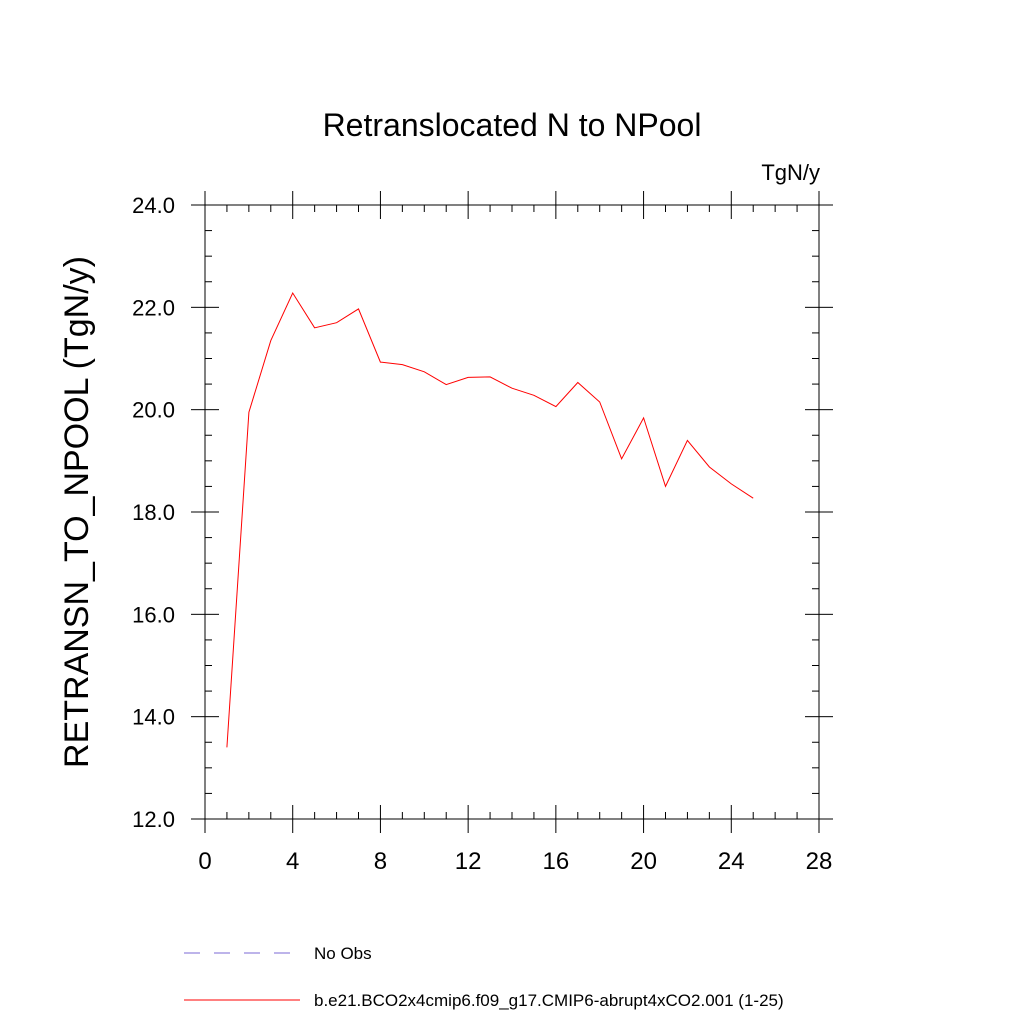 The height and width of the screenshot is (1024, 1024). I want to click on y-axis-label: RETRANSN_TO_NPOOL (TgN/y), so click(77, 512).